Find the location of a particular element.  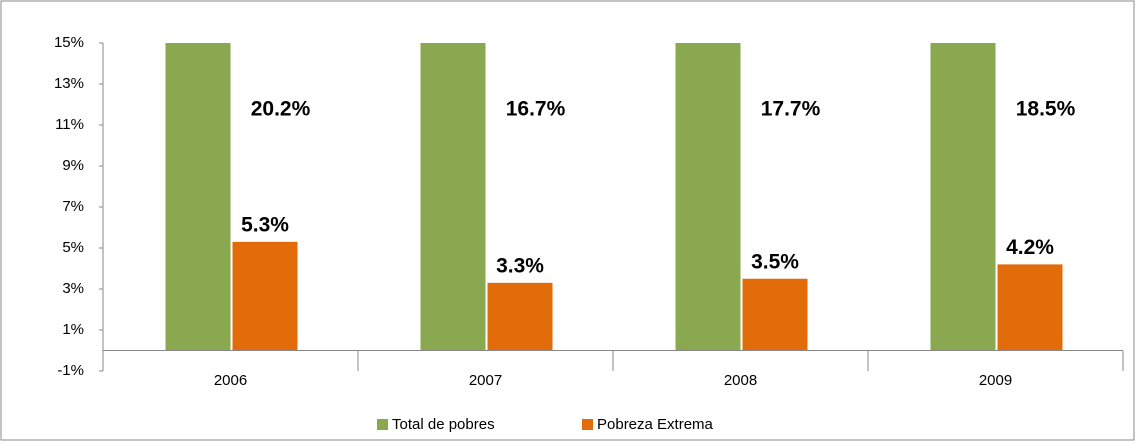

value-label: 3.5% is located at coordinates (775, 261).